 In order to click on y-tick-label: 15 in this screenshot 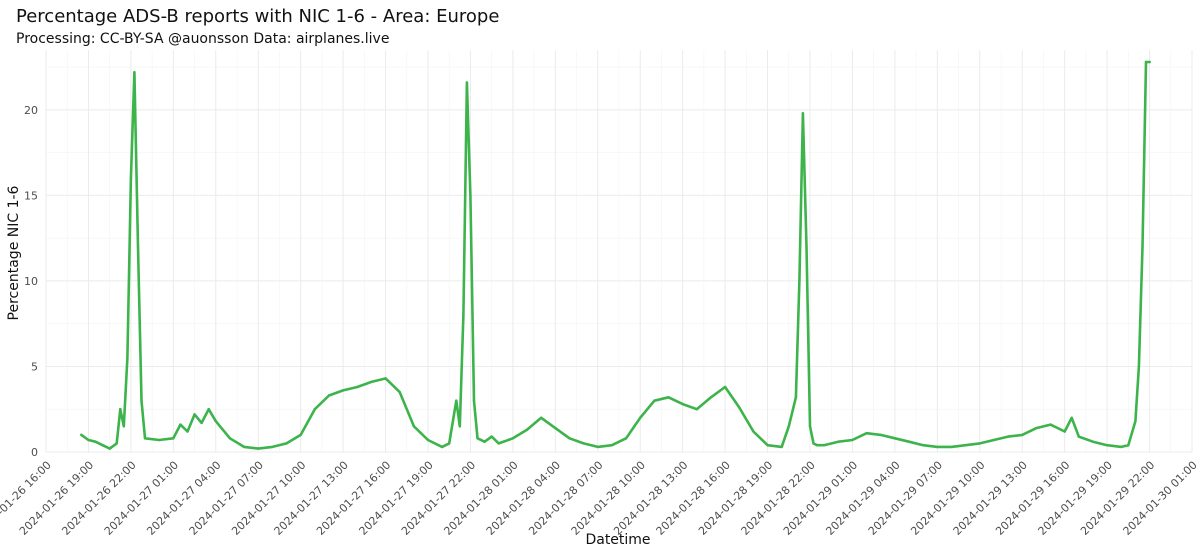, I will do `click(31, 195)`.